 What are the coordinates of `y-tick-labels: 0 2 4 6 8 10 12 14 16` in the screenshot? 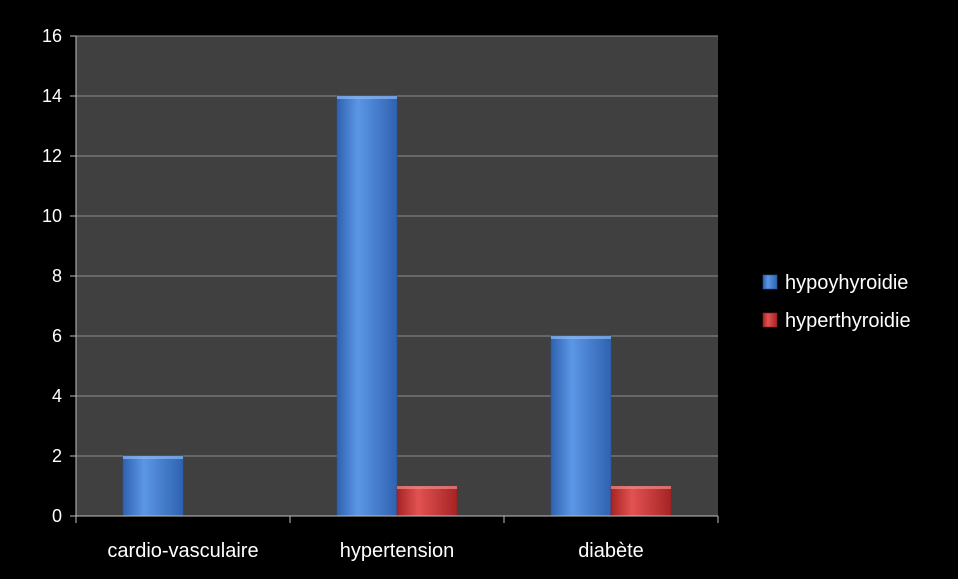 It's located at (52, 276).